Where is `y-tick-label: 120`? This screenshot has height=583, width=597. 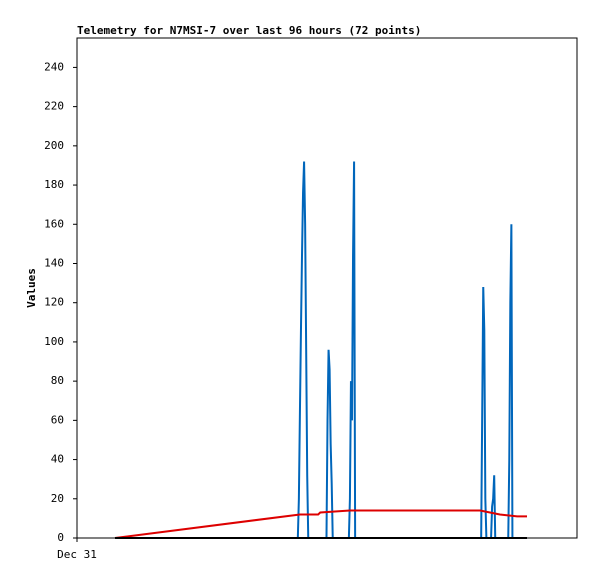
y-tick-label: 120 is located at coordinates (54, 302).